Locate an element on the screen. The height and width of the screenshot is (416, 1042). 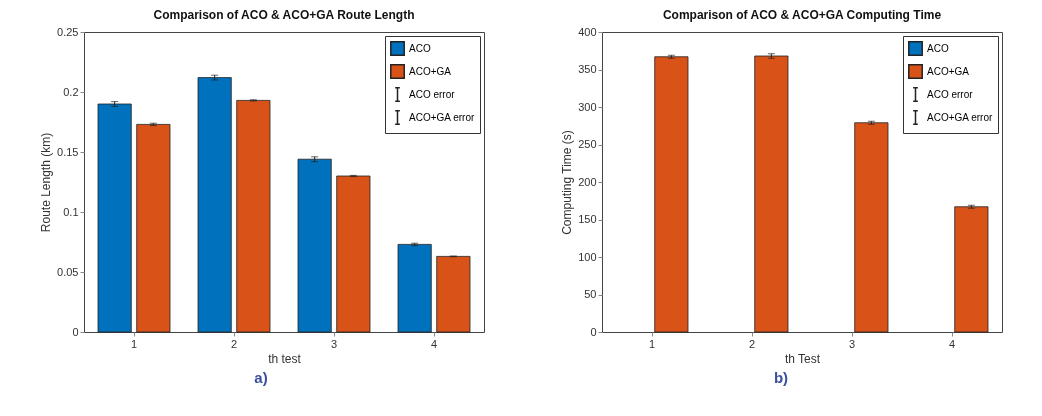
y-tick-label: 300 is located at coordinates (587, 106).